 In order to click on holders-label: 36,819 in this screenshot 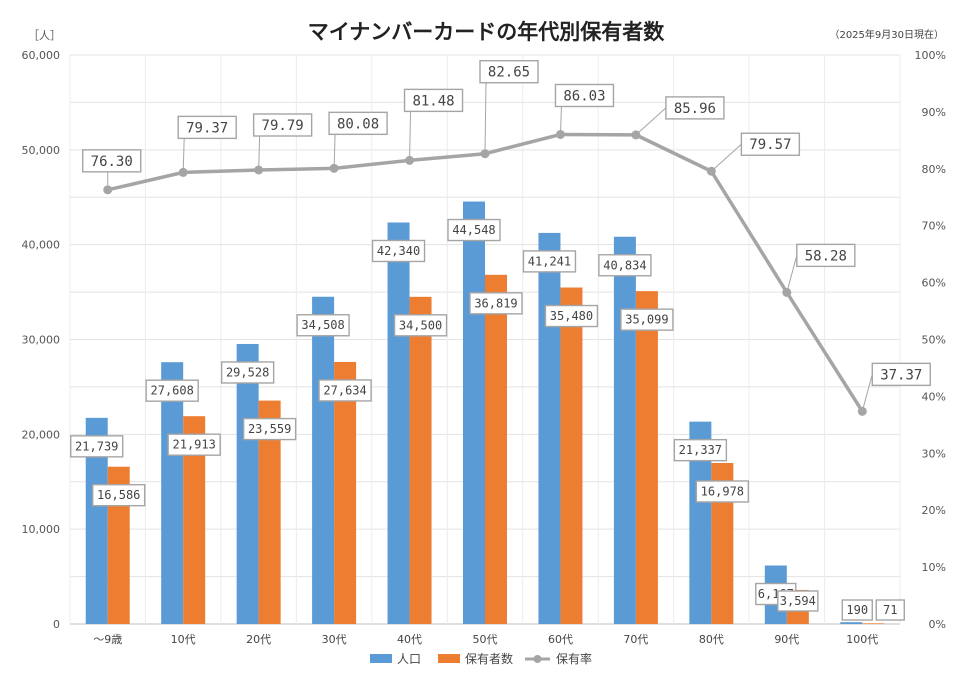, I will do `click(495, 303)`.